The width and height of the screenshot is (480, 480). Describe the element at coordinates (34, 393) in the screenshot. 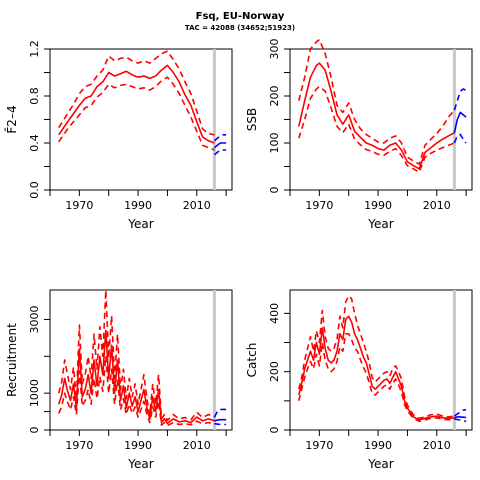

I see `y-tick-label: 1000` at that location.